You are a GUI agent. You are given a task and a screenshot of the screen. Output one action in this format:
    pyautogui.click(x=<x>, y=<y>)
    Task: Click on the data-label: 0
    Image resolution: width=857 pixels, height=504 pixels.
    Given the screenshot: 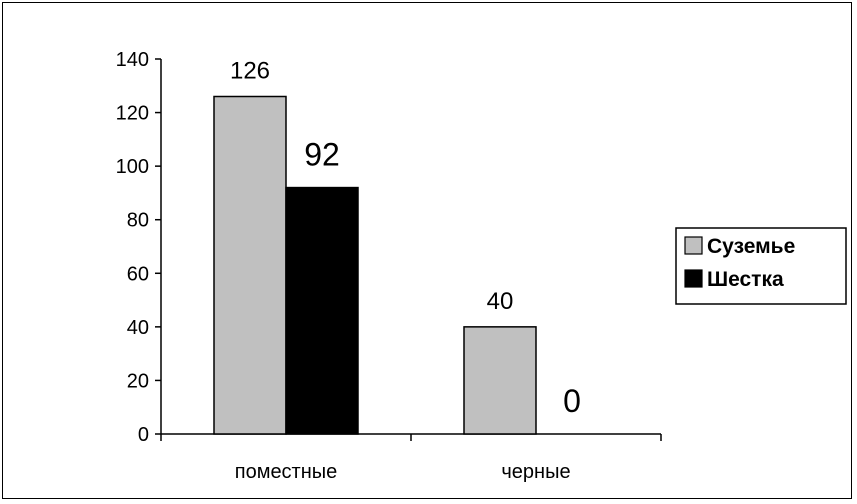 What is the action you would take?
    pyautogui.click(x=572, y=401)
    